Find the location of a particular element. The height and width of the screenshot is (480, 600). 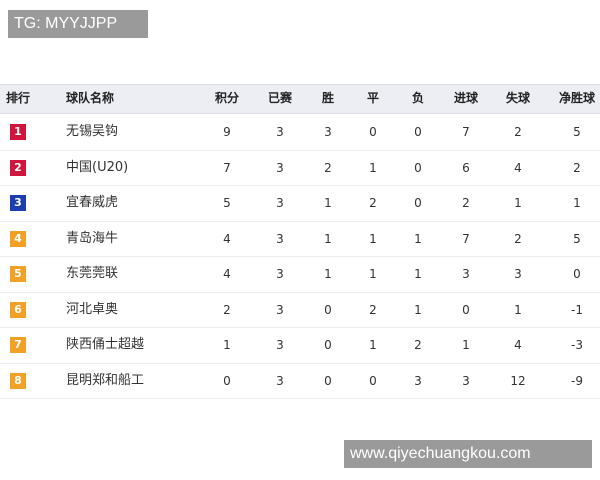

rank-badge: 5 is located at coordinates (18, 274).